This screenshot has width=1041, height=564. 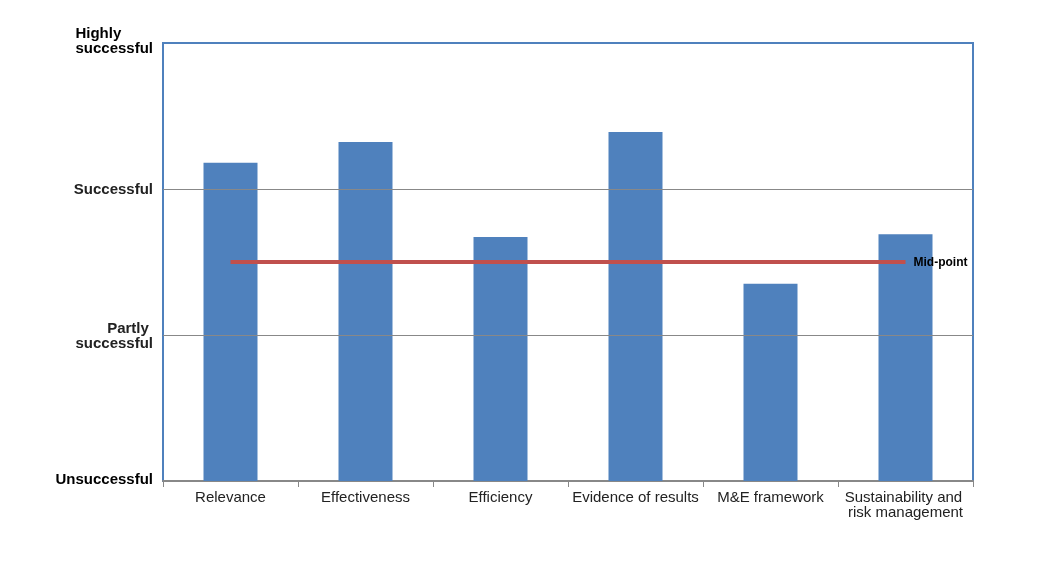 What do you see at coordinates (104, 478) in the screenshot?
I see `text: Unsuccessful` at bounding box center [104, 478].